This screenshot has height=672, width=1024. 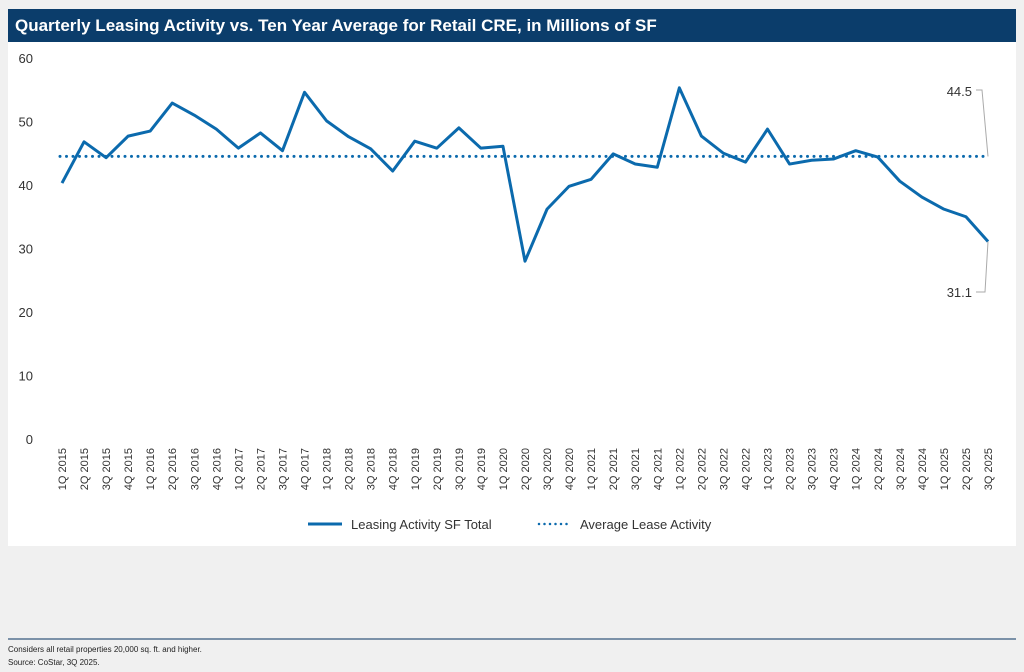 I want to click on x-tick-label: 2Q 2017, so click(x=261, y=469).